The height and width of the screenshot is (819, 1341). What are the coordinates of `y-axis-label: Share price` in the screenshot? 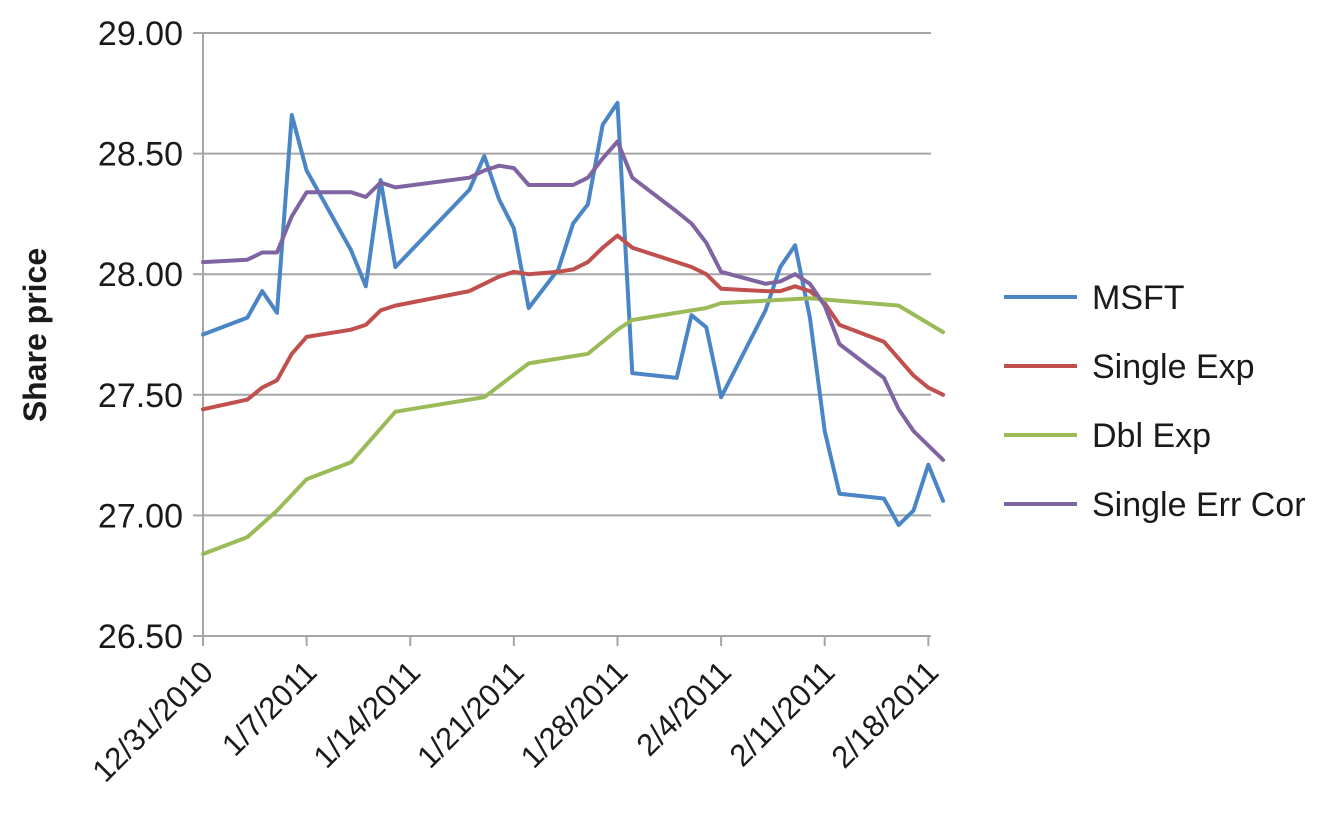 It's located at (35, 335).